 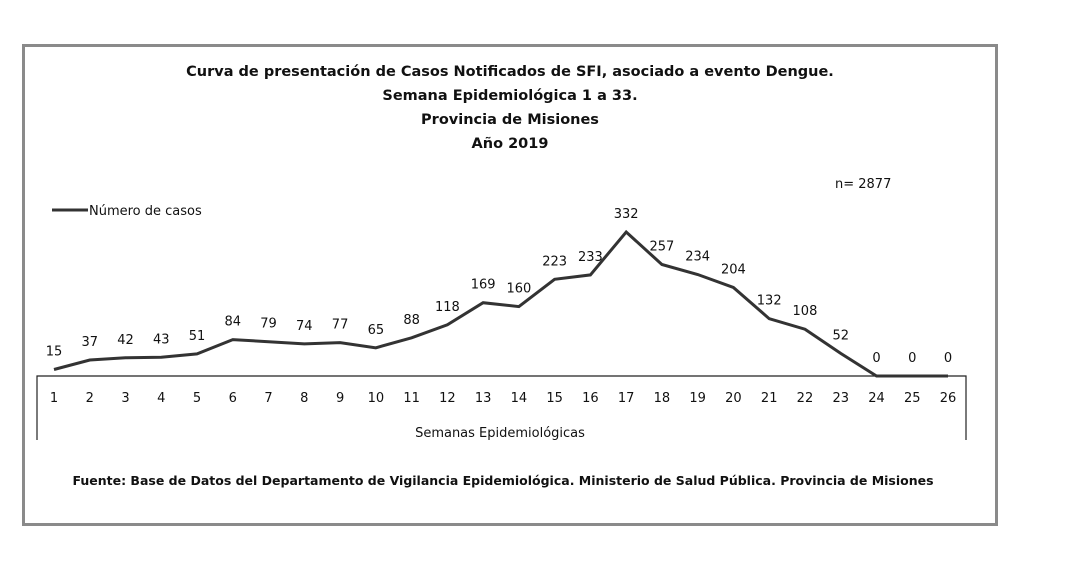 I want to click on x-tick-label: 1, so click(x=54, y=398).